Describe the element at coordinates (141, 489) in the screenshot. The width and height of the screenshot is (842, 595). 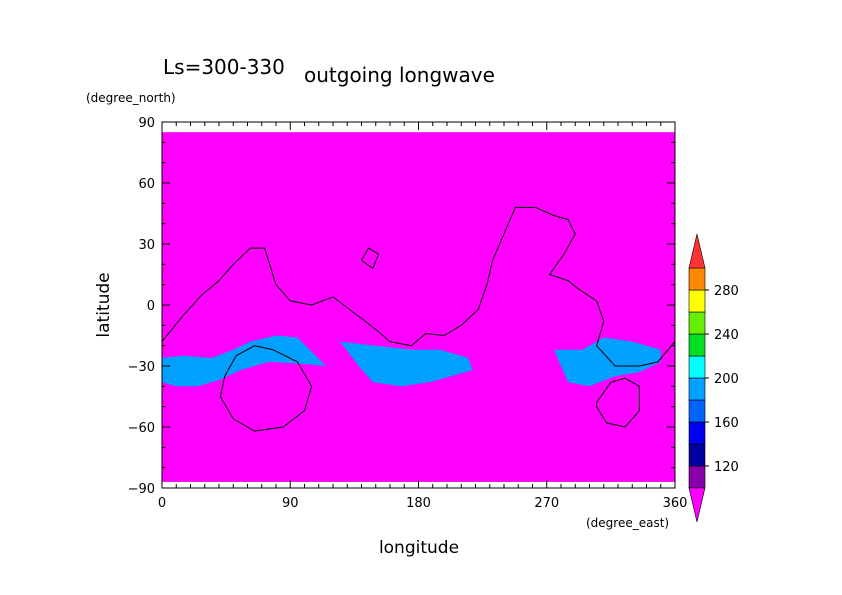
I see `y-tick-label: −90` at that location.